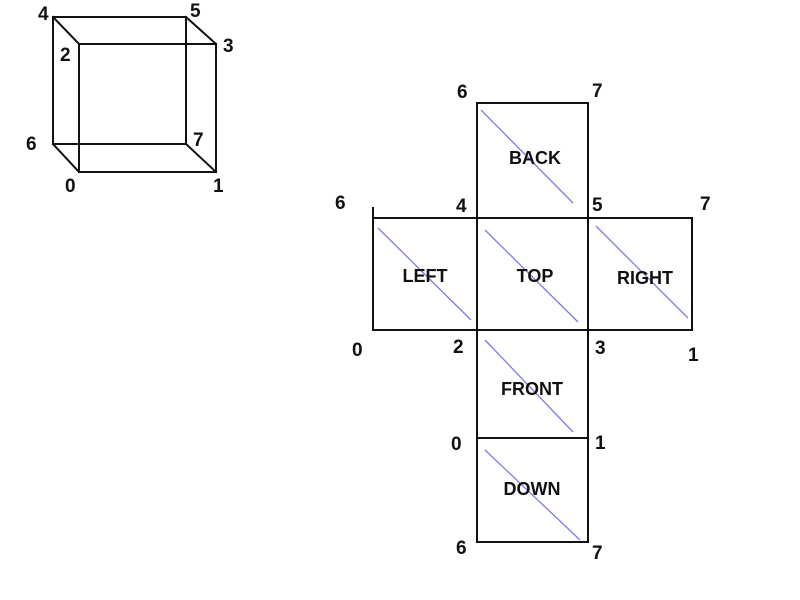 This screenshot has height=600, width=800. What do you see at coordinates (458, 347) in the screenshot?
I see `net-vertex-label: 2` at bounding box center [458, 347].